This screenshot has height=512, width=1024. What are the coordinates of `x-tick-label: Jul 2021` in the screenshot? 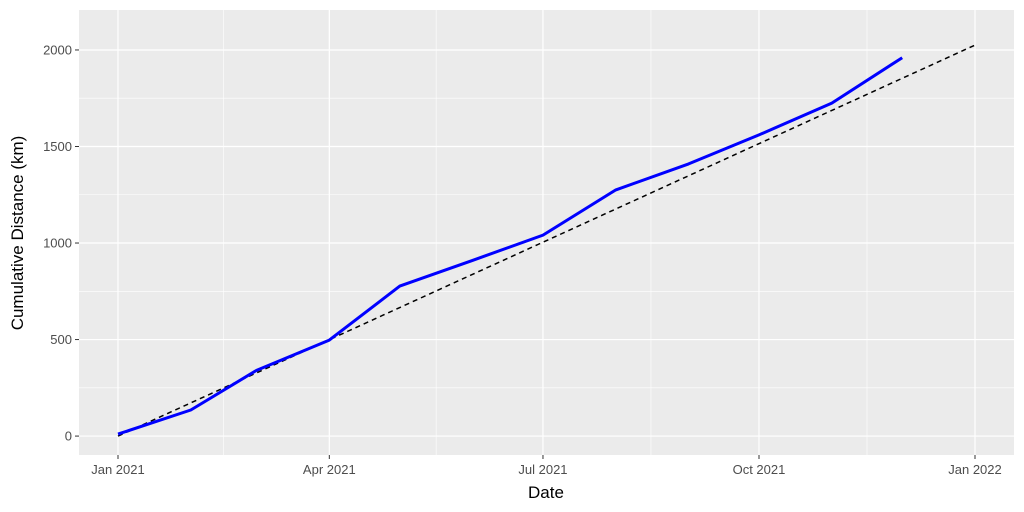 It's located at (542, 469).